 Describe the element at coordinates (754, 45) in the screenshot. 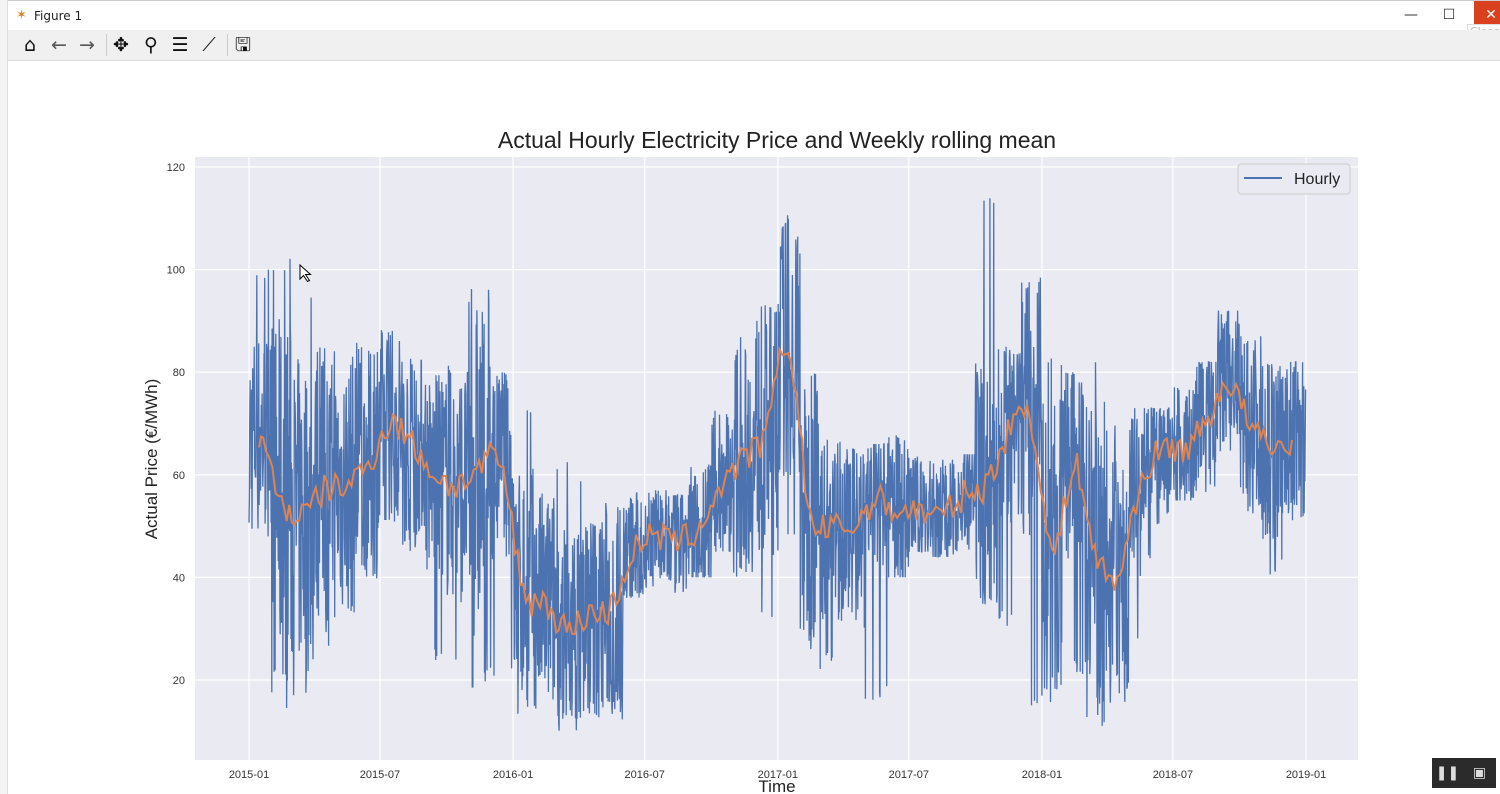

I see `navigation-toolbar: ⌂ ← → ✥ ⚲ ☰ ⟋ 🖫` at that location.